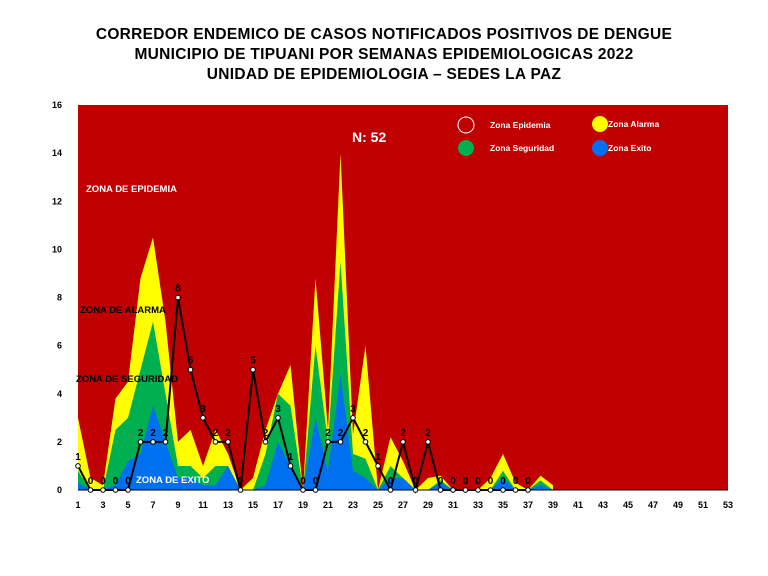 This screenshot has width=768, height=576. Describe the element at coordinates (629, 148) in the screenshot. I see `legend-label: Zona Exito` at that location.